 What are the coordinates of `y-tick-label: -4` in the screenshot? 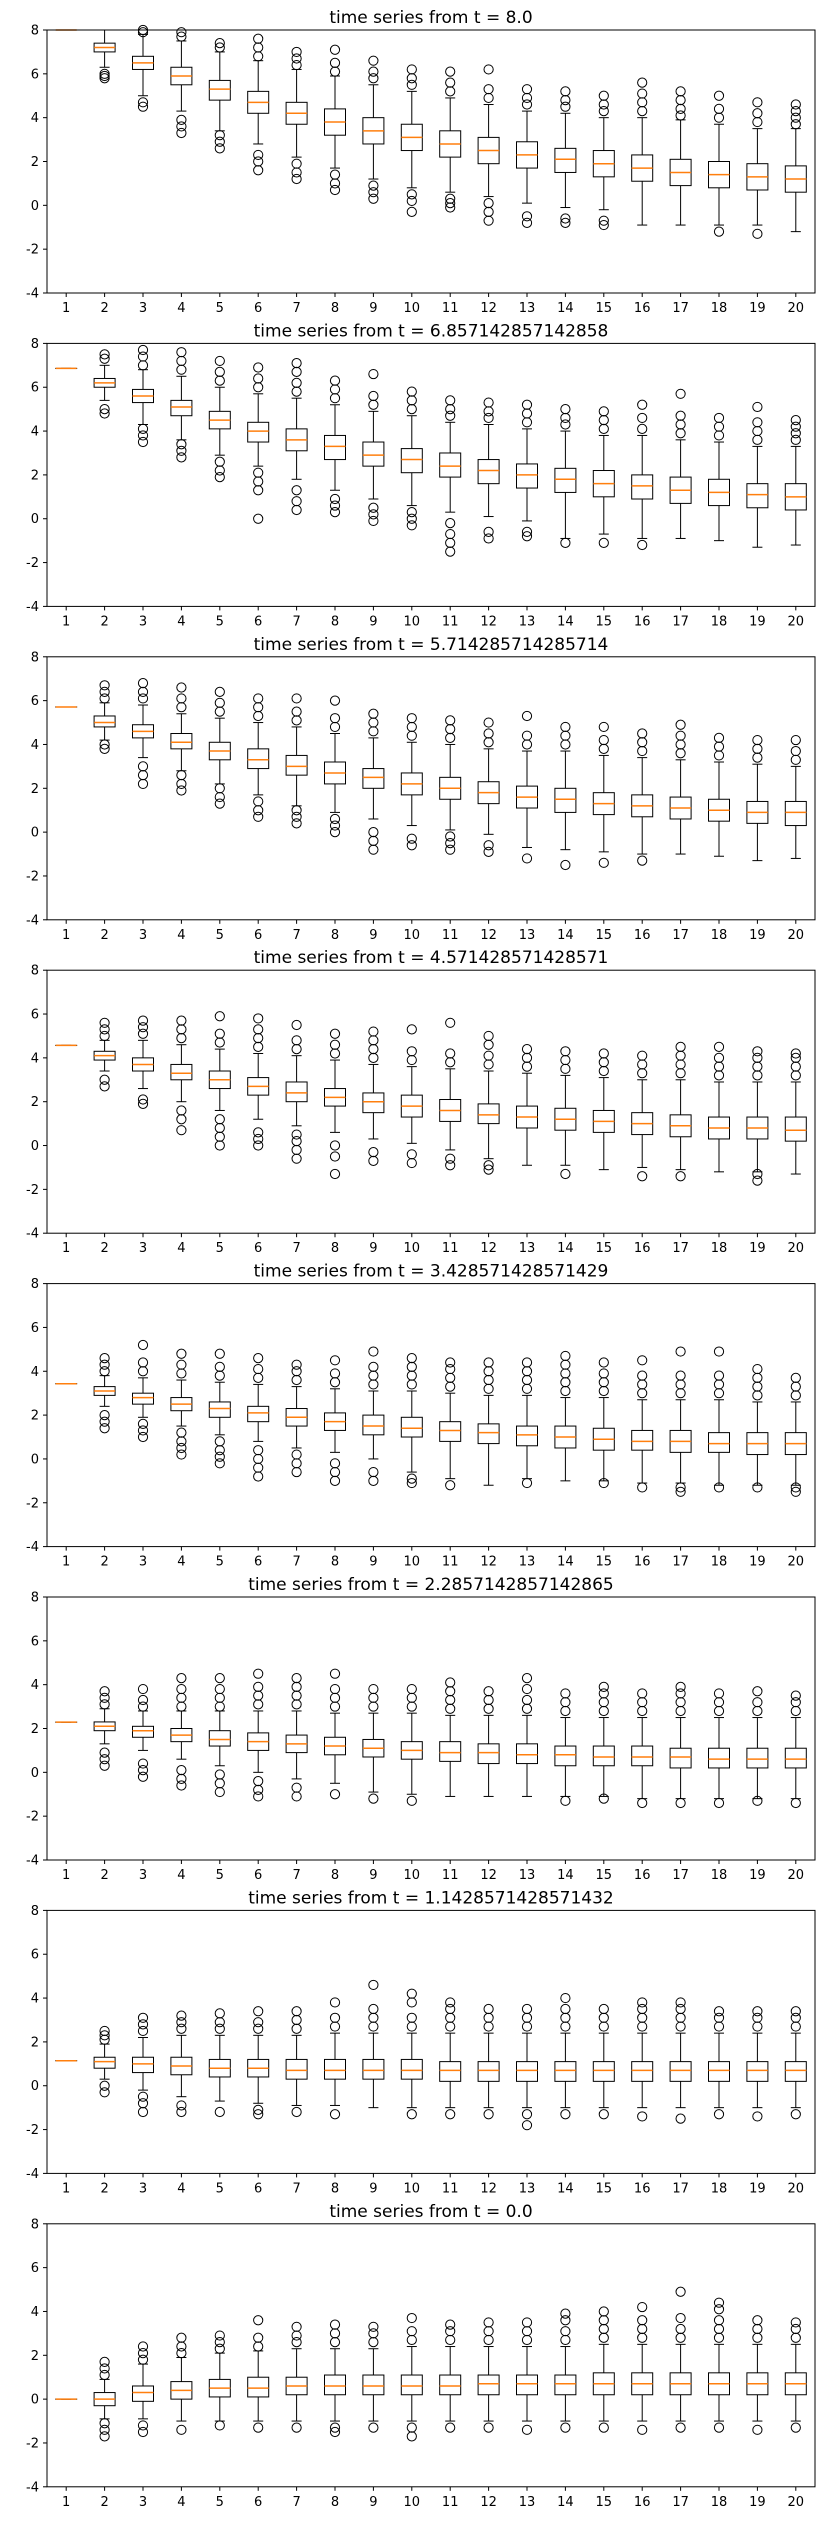 It's located at (32, 1861).